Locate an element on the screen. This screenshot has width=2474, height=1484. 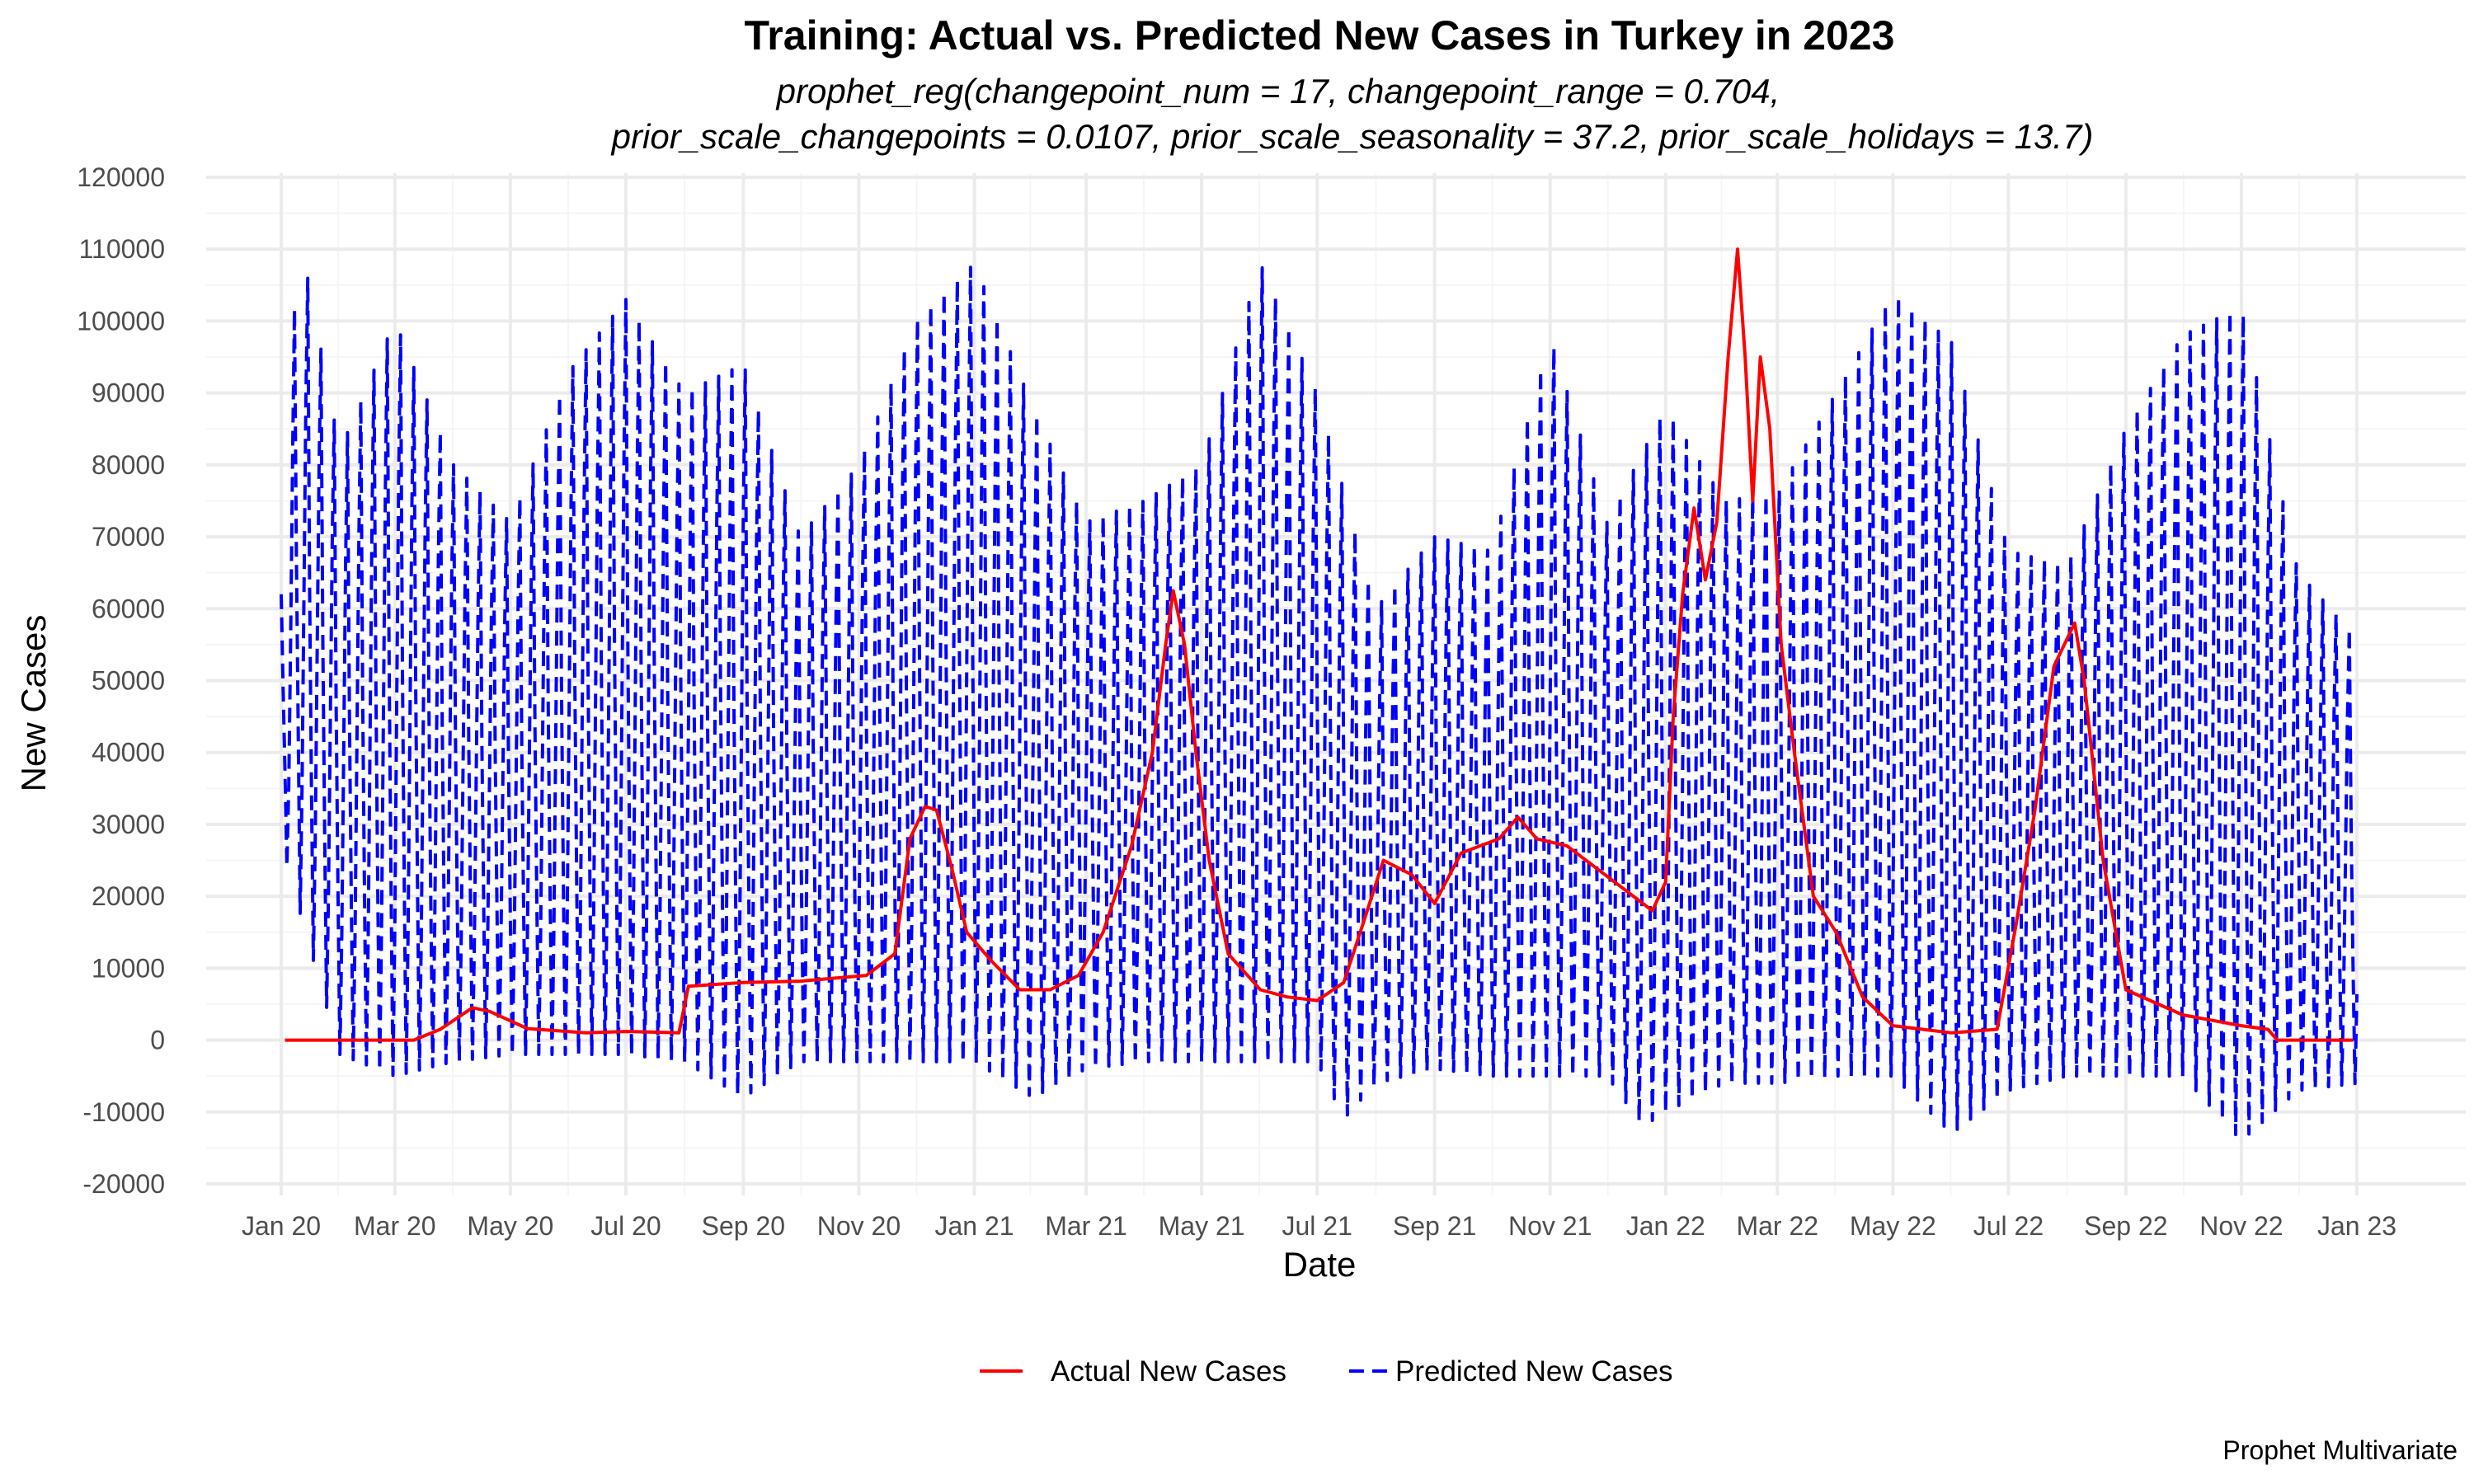
x-tick-label: Jan 21 is located at coordinates (974, 1226).